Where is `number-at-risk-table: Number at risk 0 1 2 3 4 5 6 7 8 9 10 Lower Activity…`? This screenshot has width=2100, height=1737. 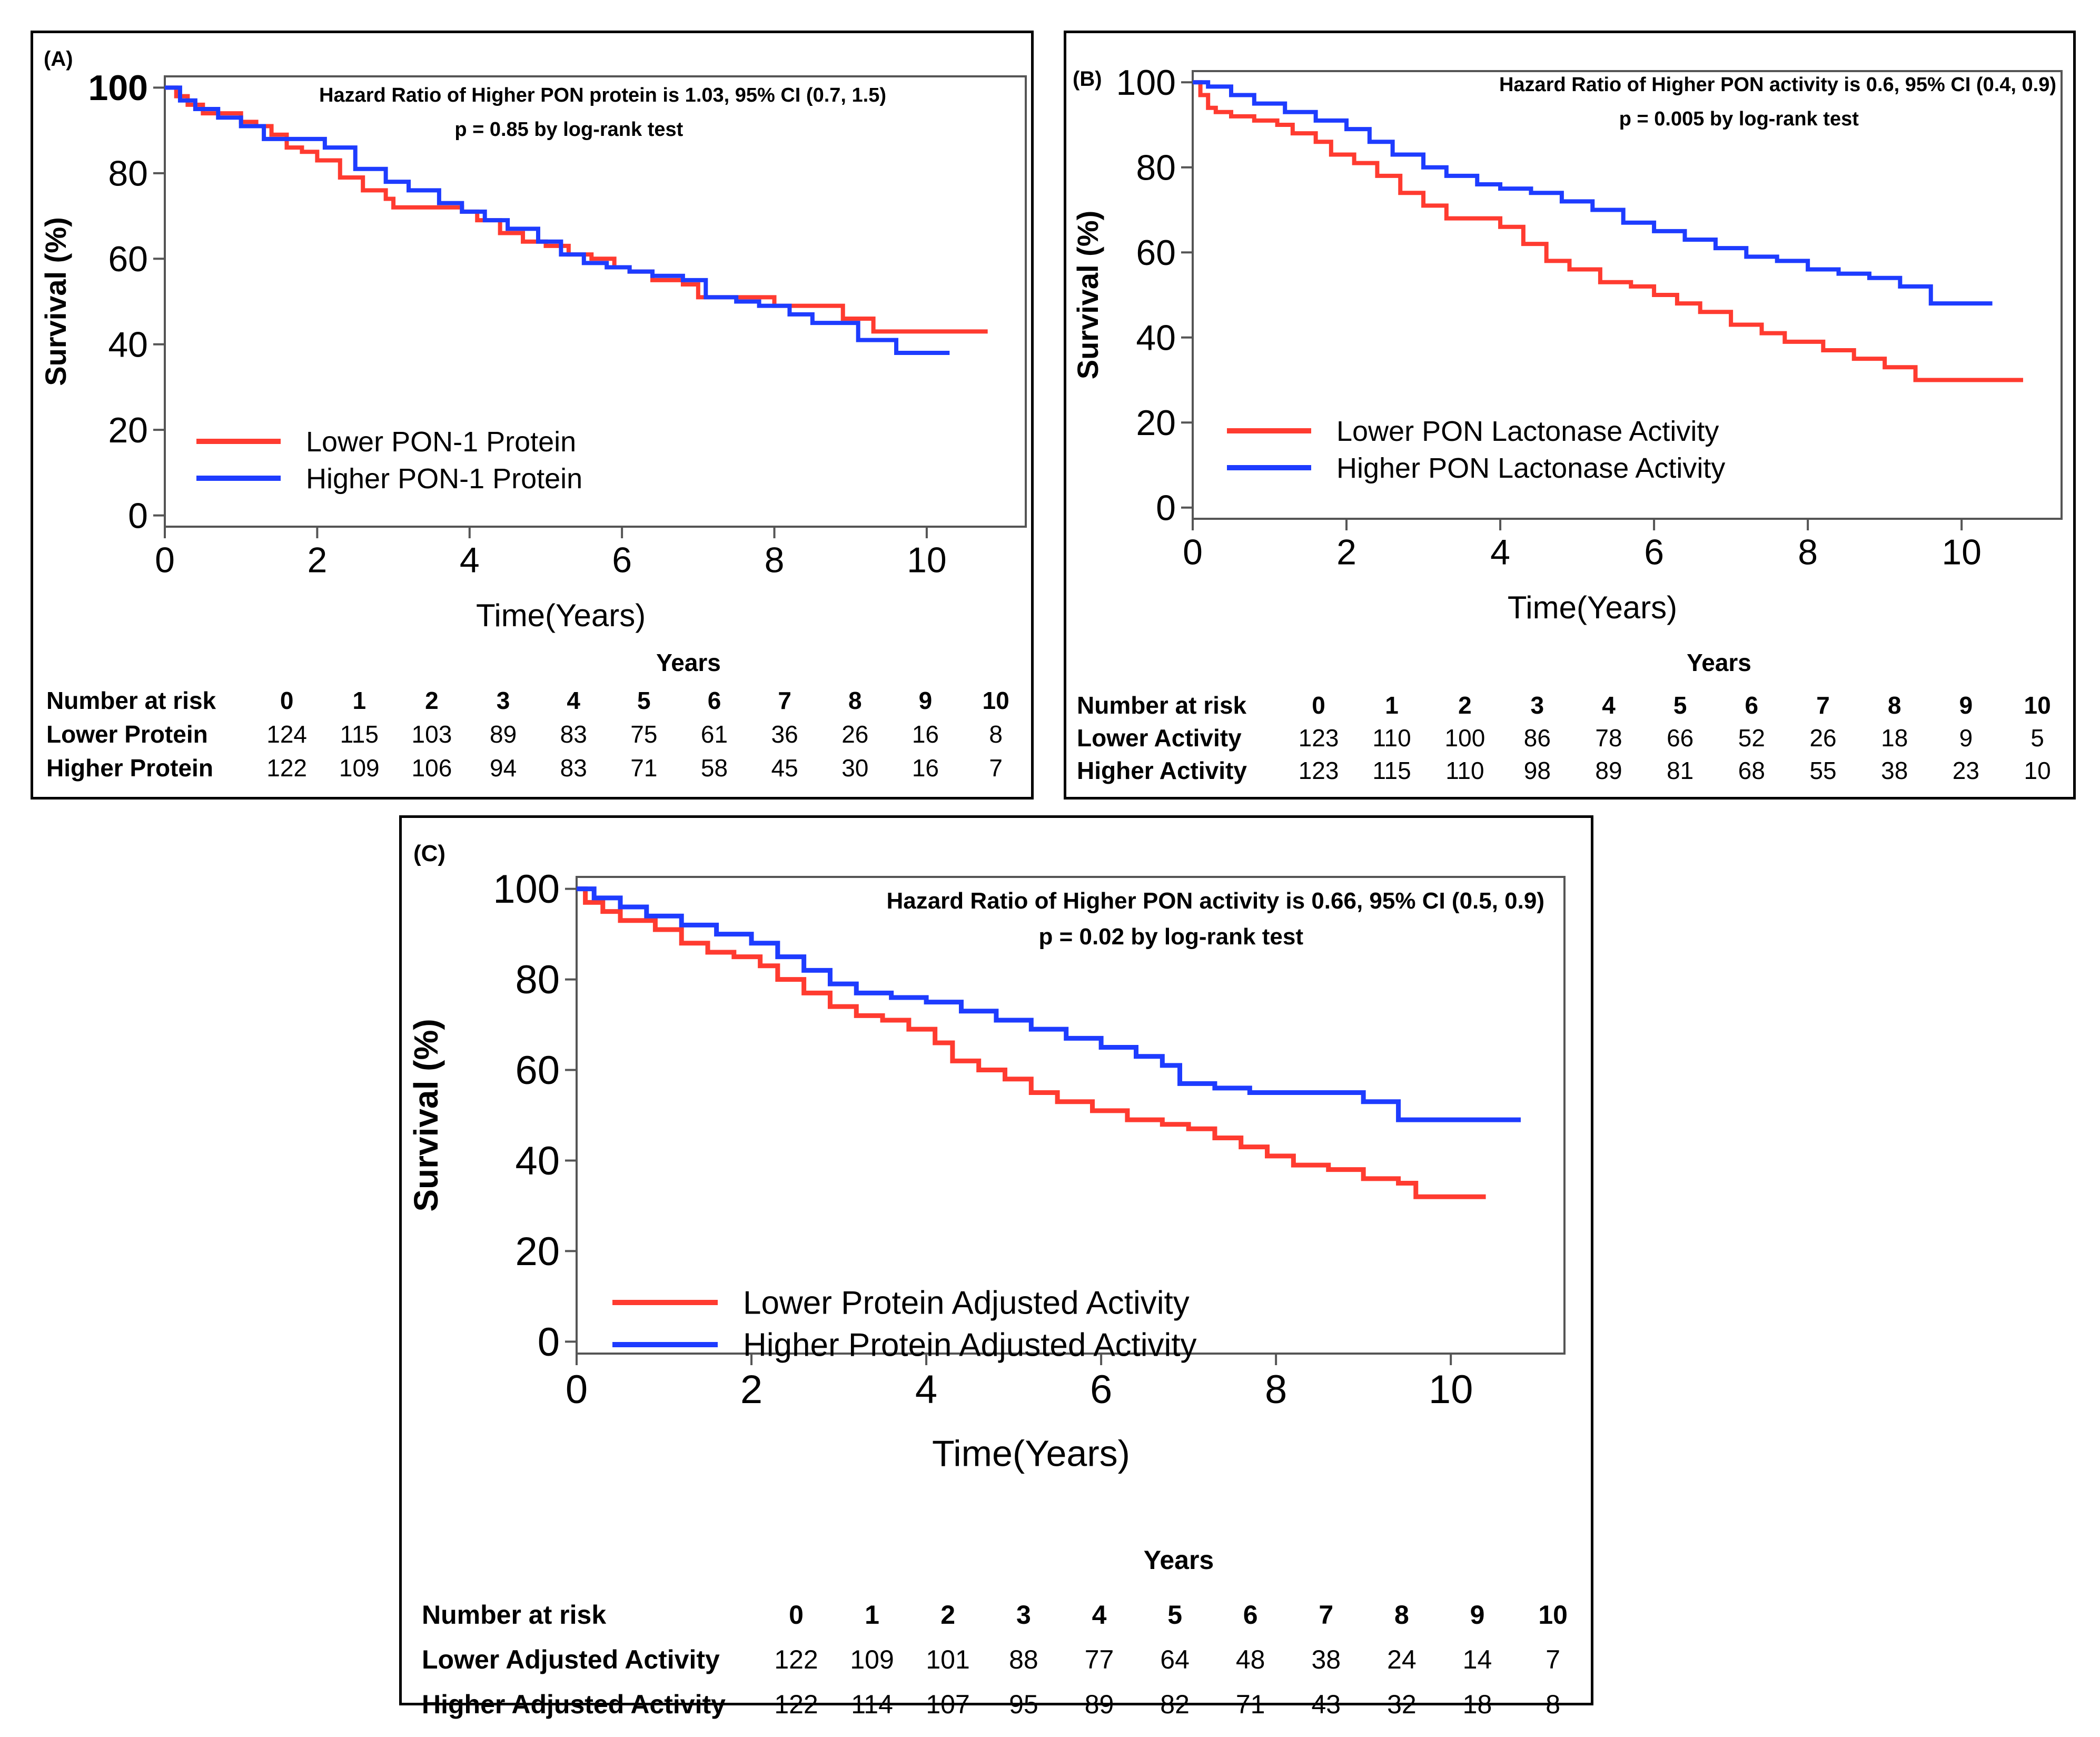 number-at-risk-table: Number at risk 0 1 2 3 4 5 6 7 8 9 10 Lower Activity… is located at coordinates (1575, 738).